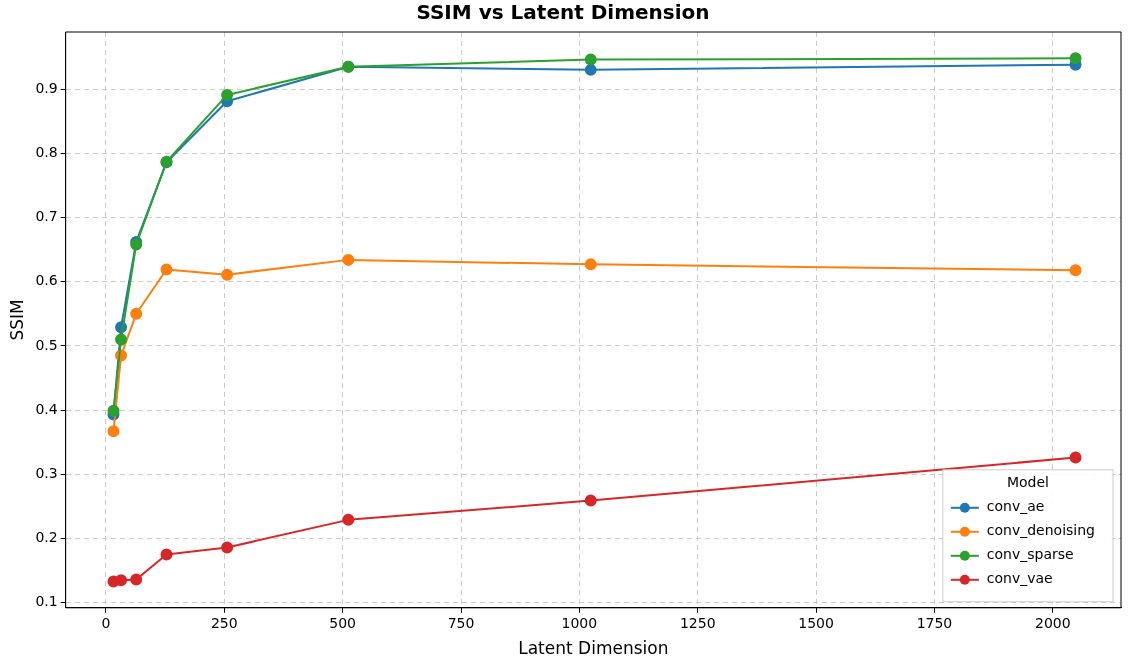 The width and height of the screenshot is (1128, 664). Describe the element at coordinates (46, 344) in the screenshot. I see `y-tick-label: 0.5` at that location.